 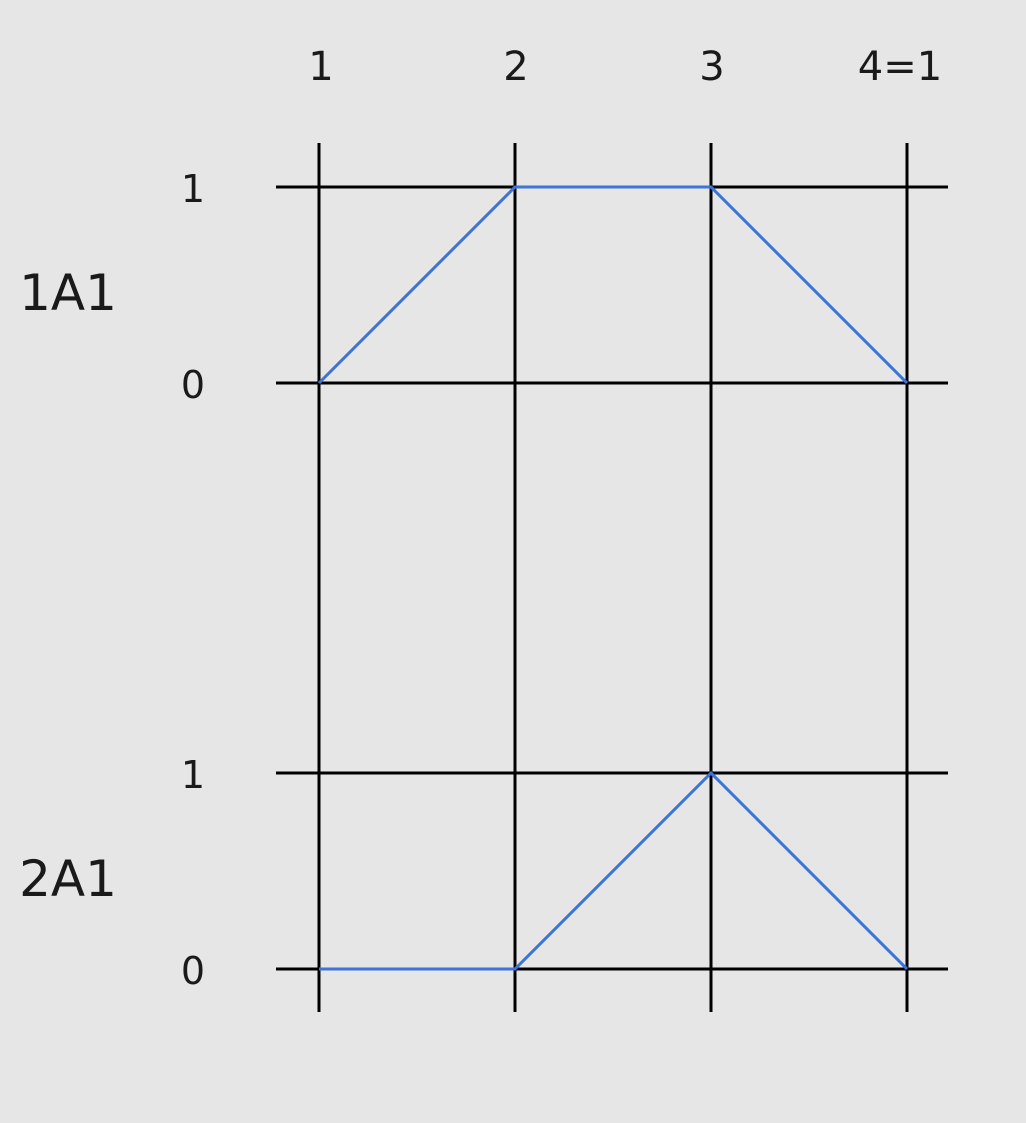 I want to click on row-1a1-high-label: 1, so click(x=193, y=189).